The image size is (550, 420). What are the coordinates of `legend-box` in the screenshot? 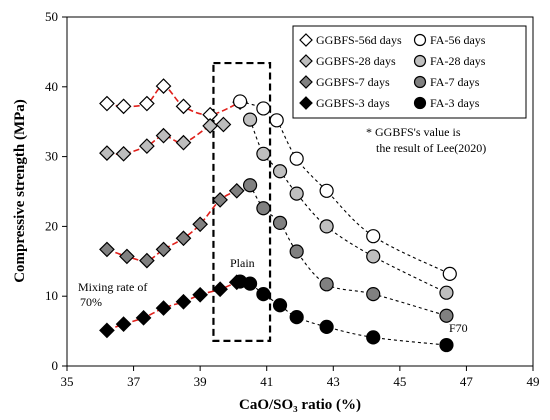 It's located at (409, 72).